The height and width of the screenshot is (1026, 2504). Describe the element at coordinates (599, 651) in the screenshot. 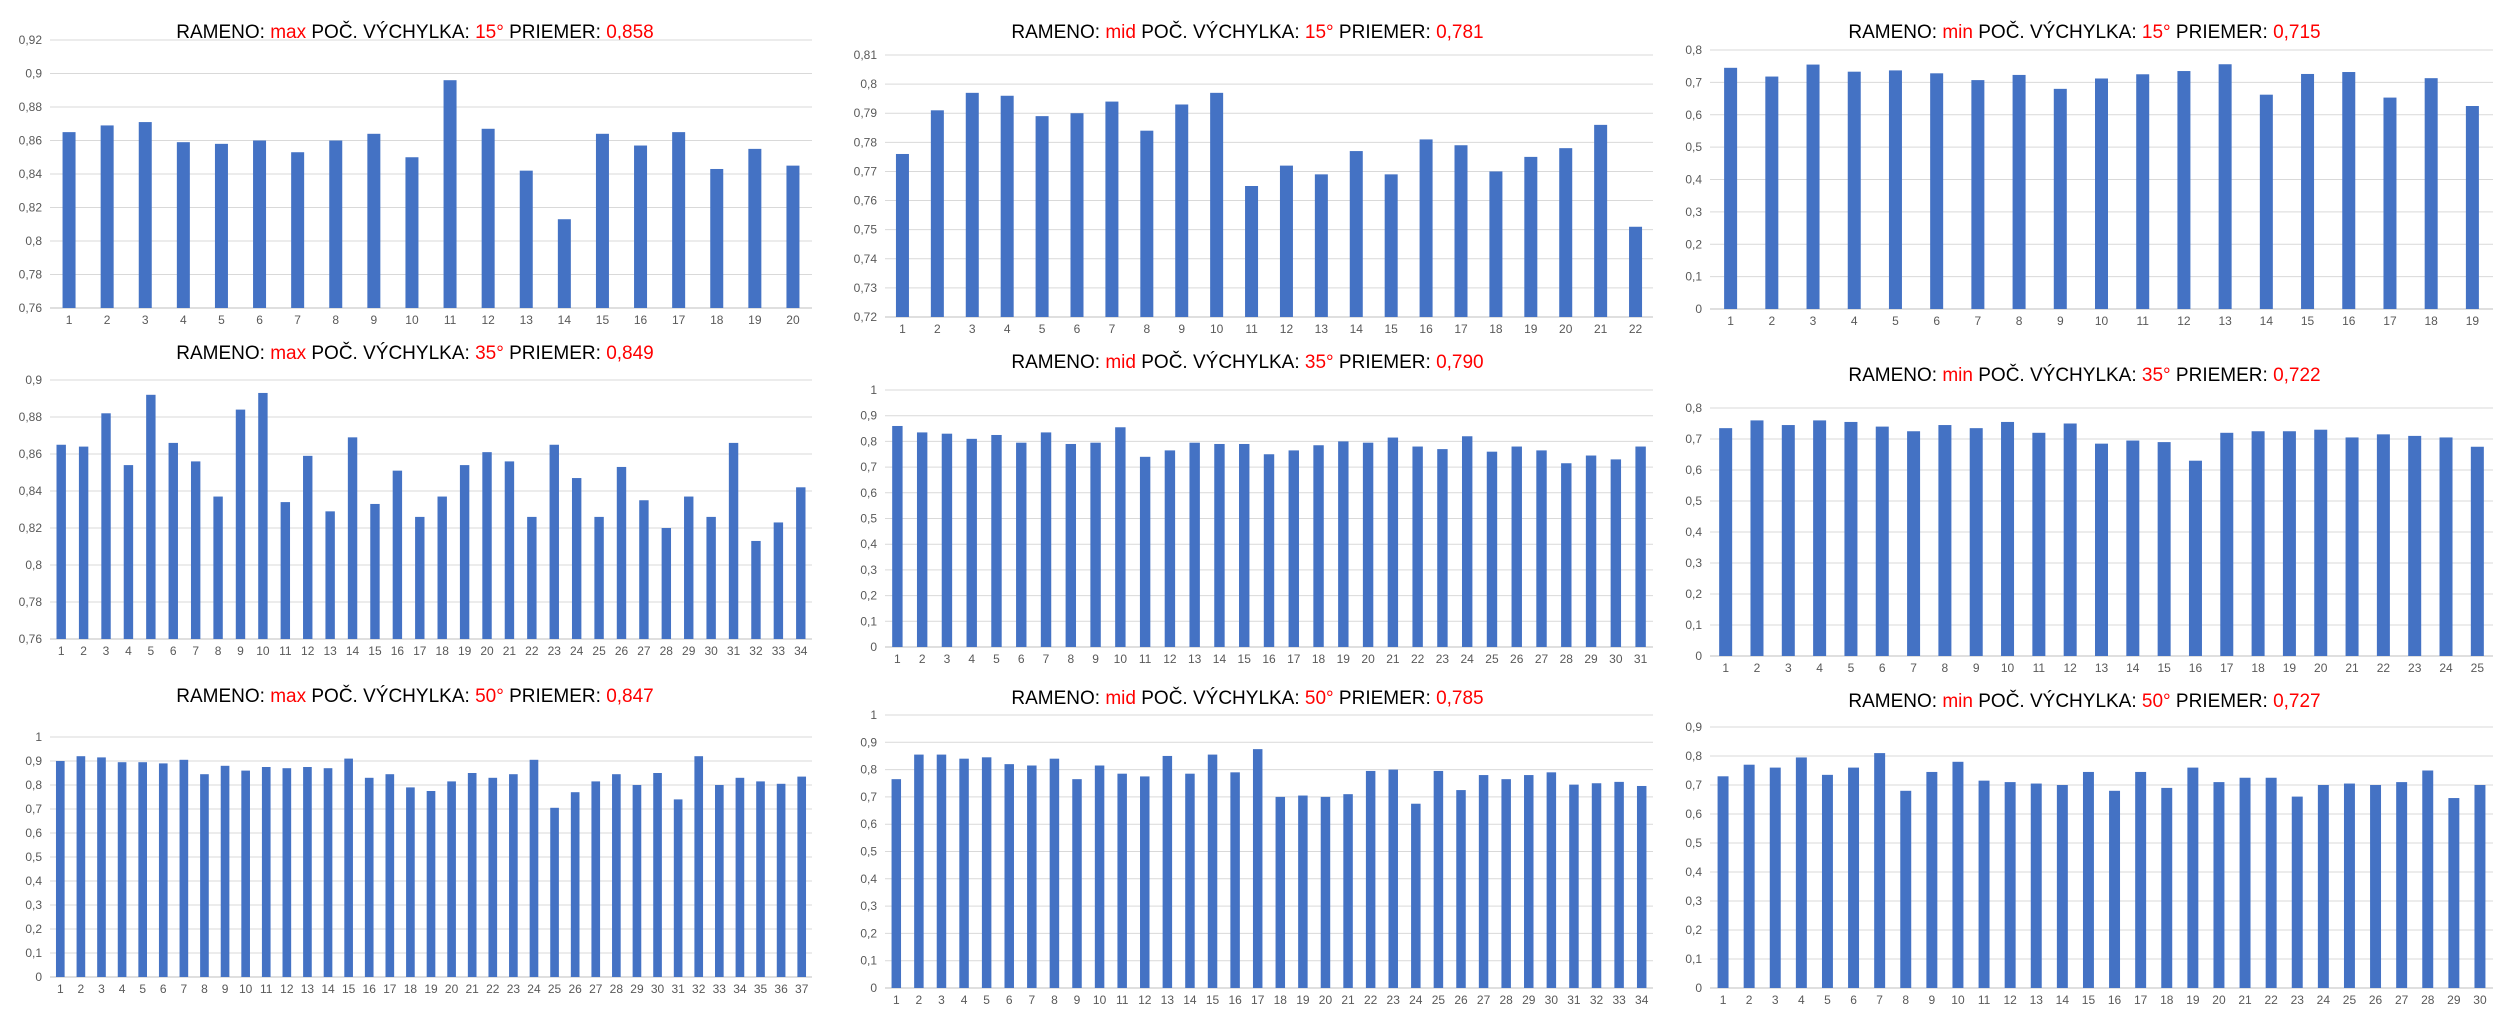

I see `x-tick-label: 25` at that location.